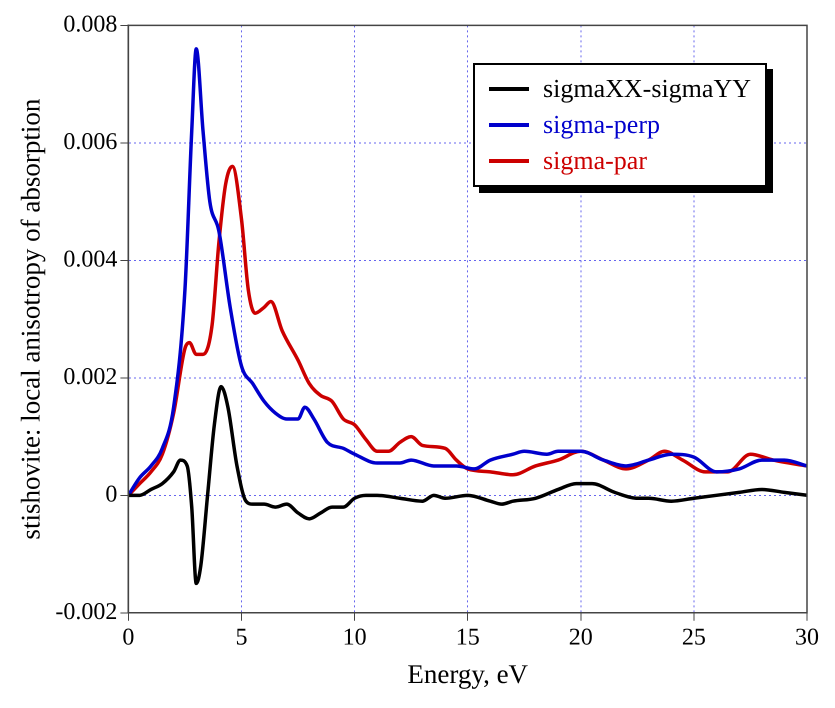 The height and width of the screenshot is (708, 835). Describe the element at coordinates (580, 637) in the screenshot. I see `x-tick-label: 20` at that location.